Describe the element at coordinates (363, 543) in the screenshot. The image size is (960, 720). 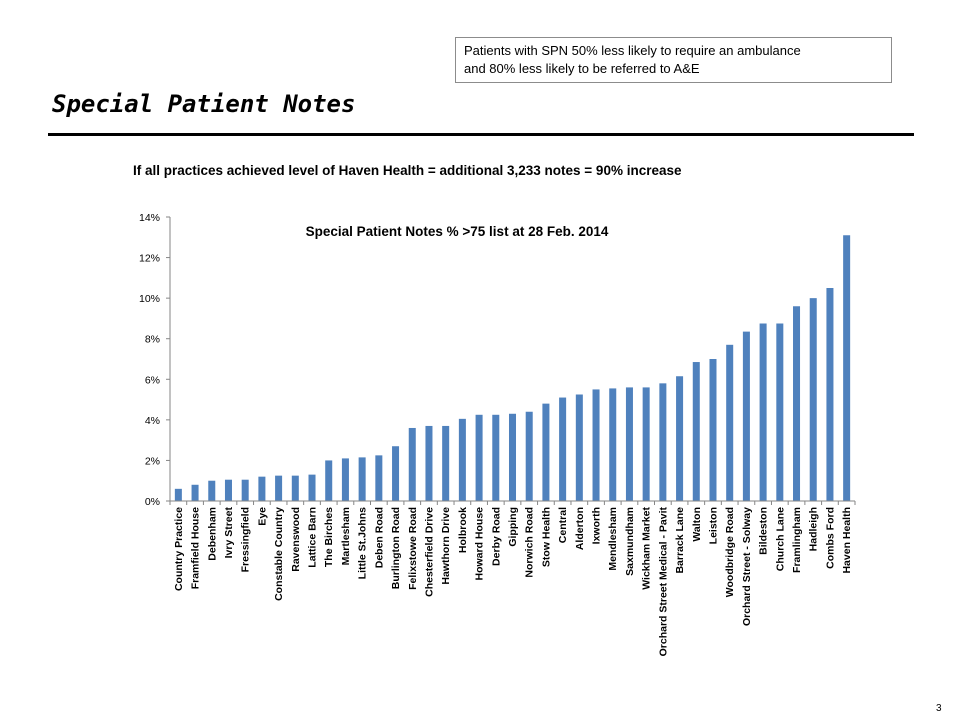
I see `x-tick-label: Little St.Johns` at that location.